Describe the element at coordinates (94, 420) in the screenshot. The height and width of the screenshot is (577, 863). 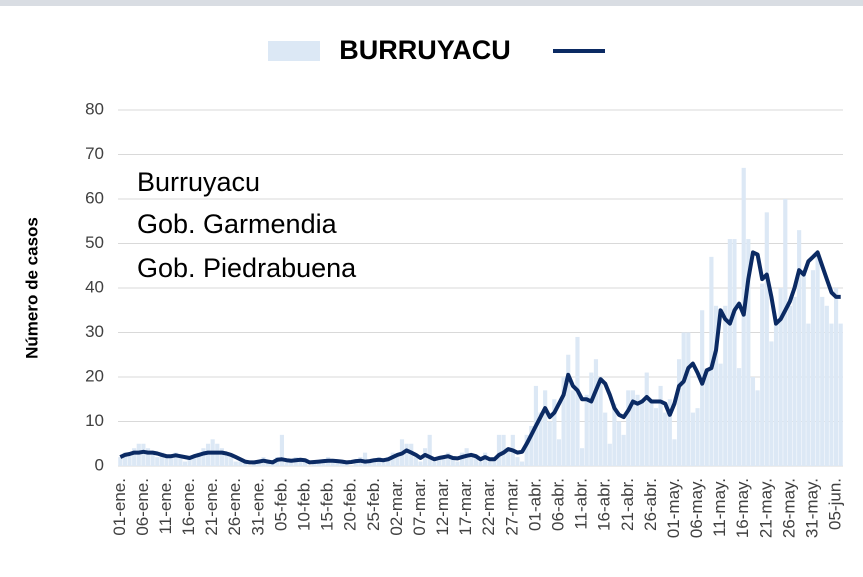
I see `y-tick-label: 10` at that location.